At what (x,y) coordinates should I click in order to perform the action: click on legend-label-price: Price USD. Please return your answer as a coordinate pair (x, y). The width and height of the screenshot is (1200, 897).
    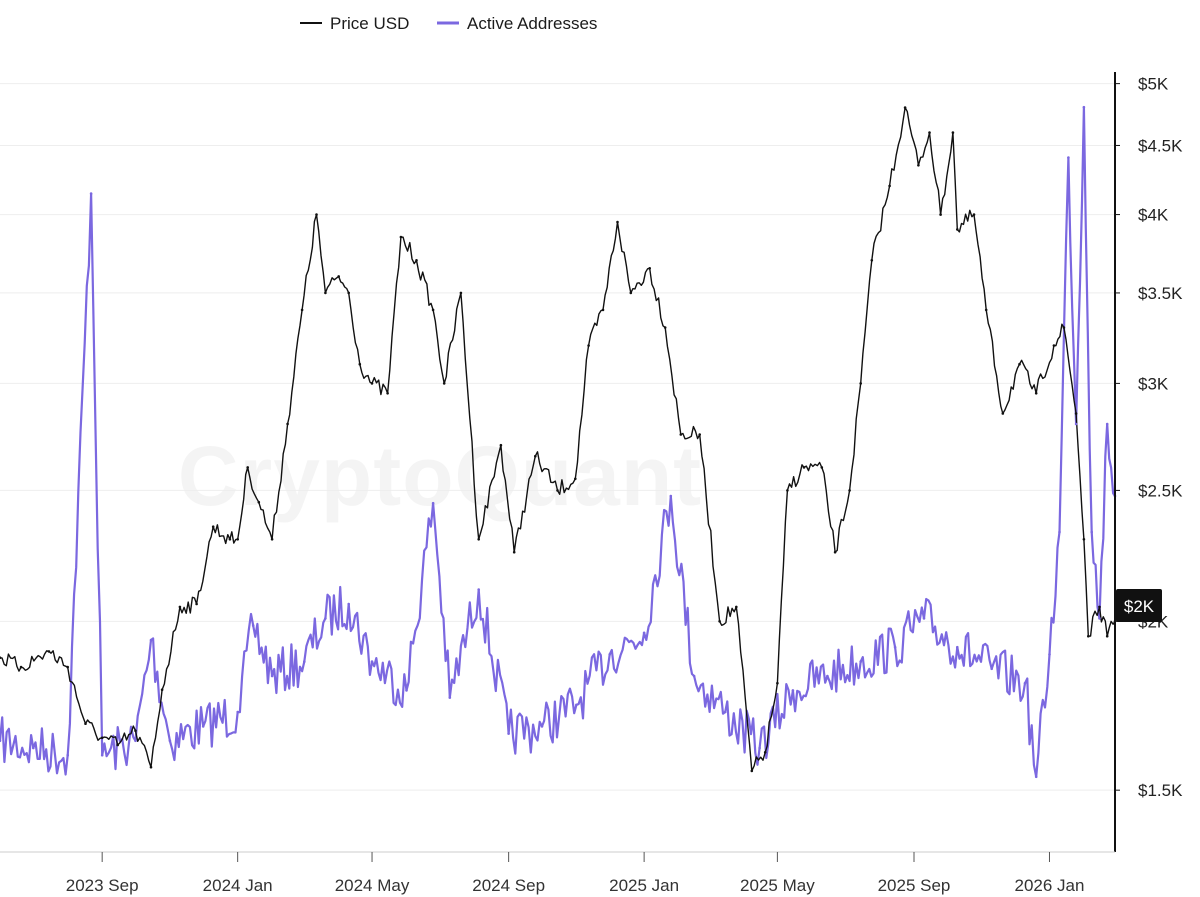
    Looking at the image, I should click on (369, 23).